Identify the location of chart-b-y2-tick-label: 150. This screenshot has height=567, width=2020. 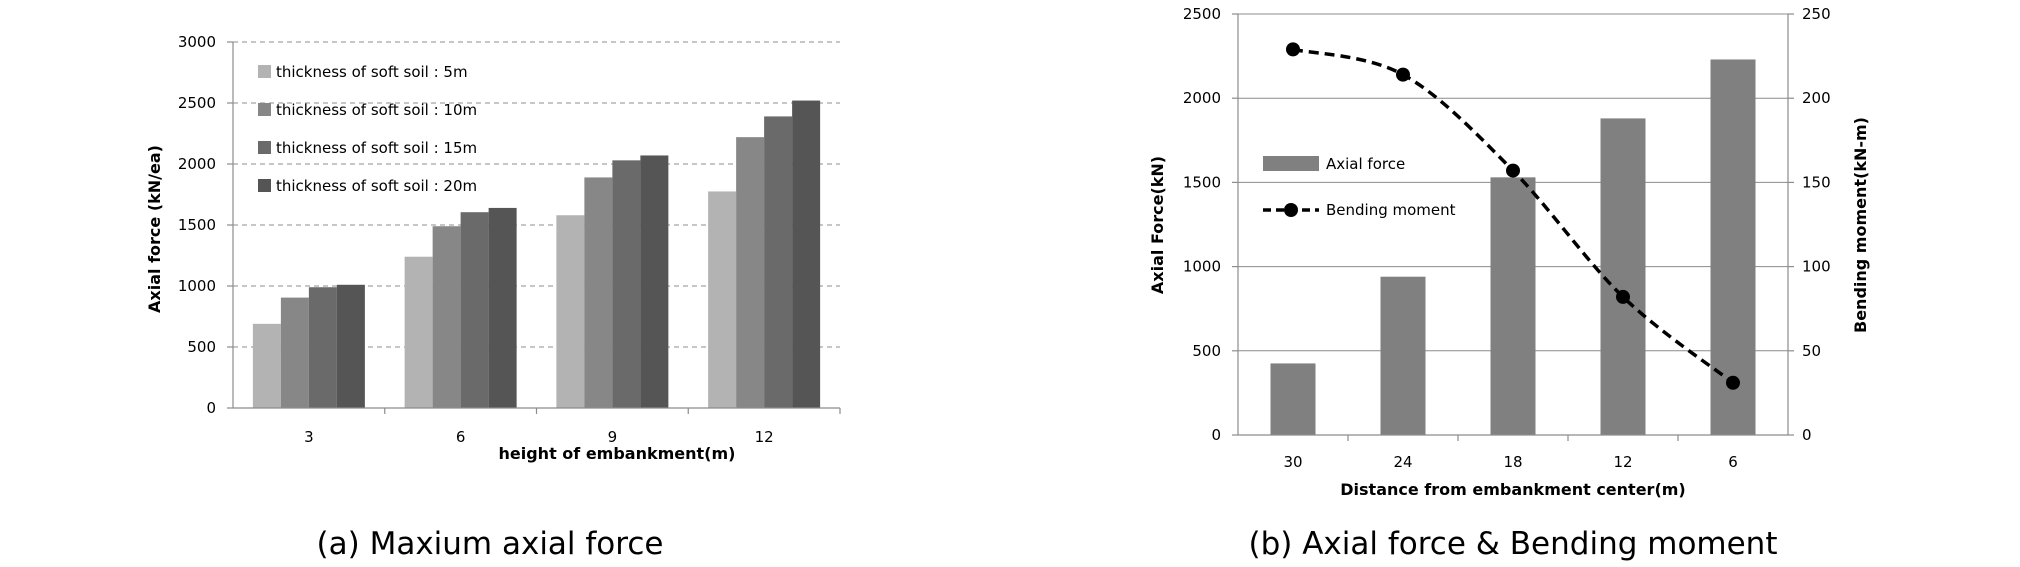
(1816, 182).